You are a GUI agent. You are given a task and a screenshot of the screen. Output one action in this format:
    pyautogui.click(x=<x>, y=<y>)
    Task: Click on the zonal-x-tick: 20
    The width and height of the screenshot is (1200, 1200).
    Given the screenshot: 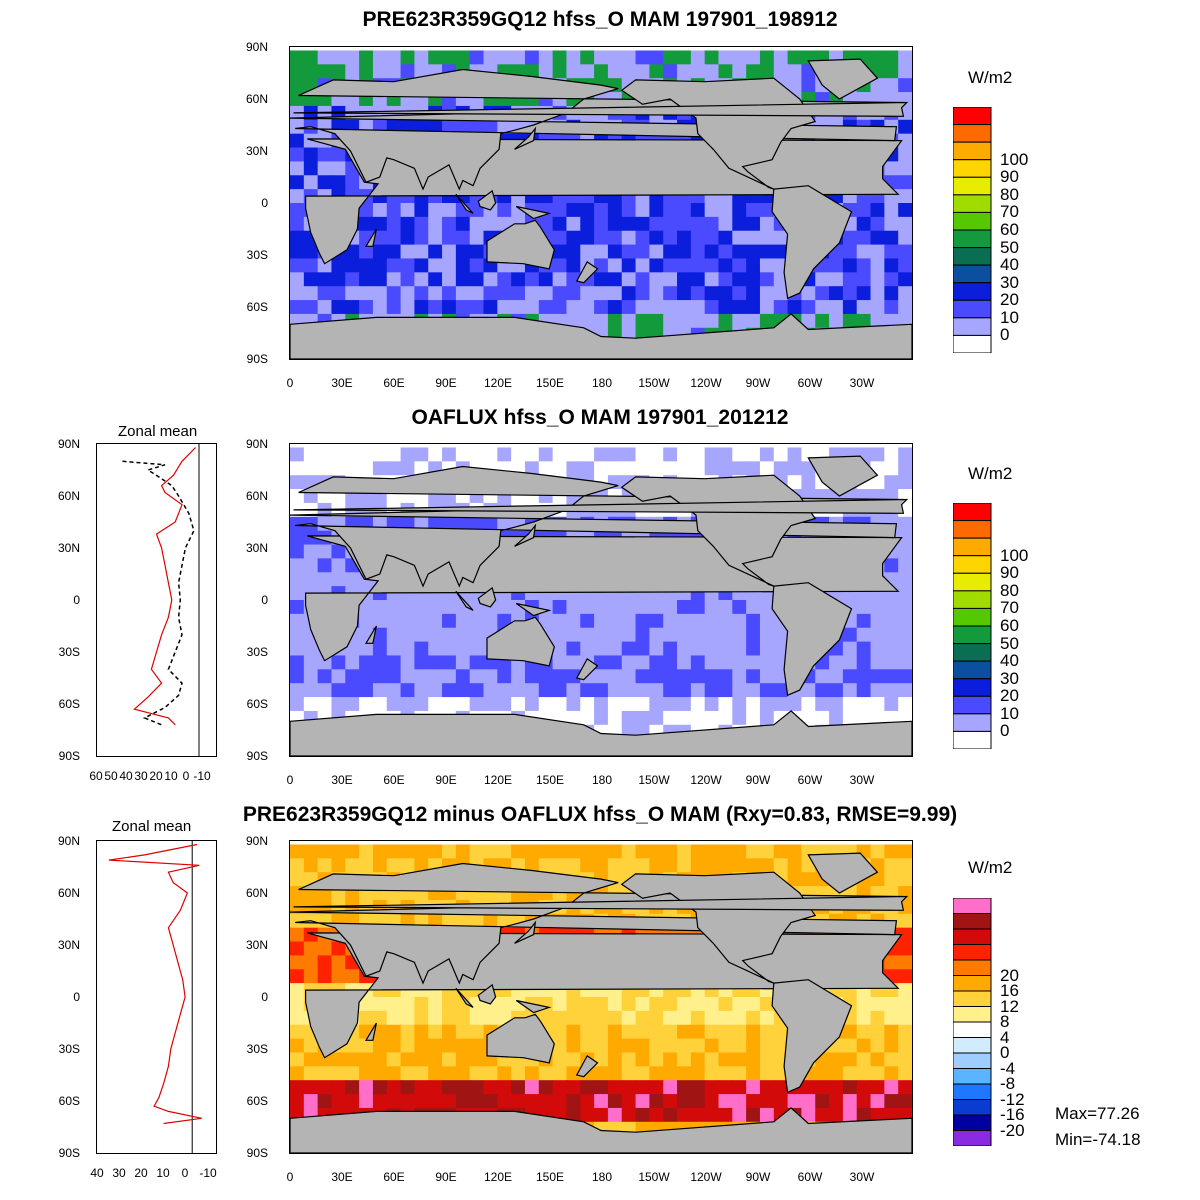 What is the action you would take?
    pyautogui.click(x=156, y=776)
    